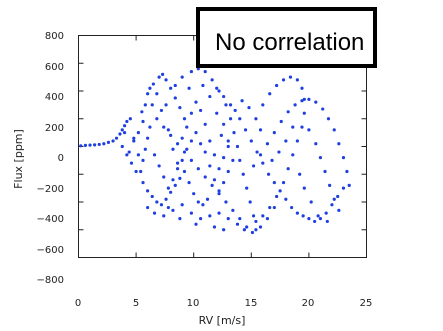  What do you see at coordinates (54, 128) in the screenshot?
I see `y-tick-label: 200` at bounding box center [54, 128].